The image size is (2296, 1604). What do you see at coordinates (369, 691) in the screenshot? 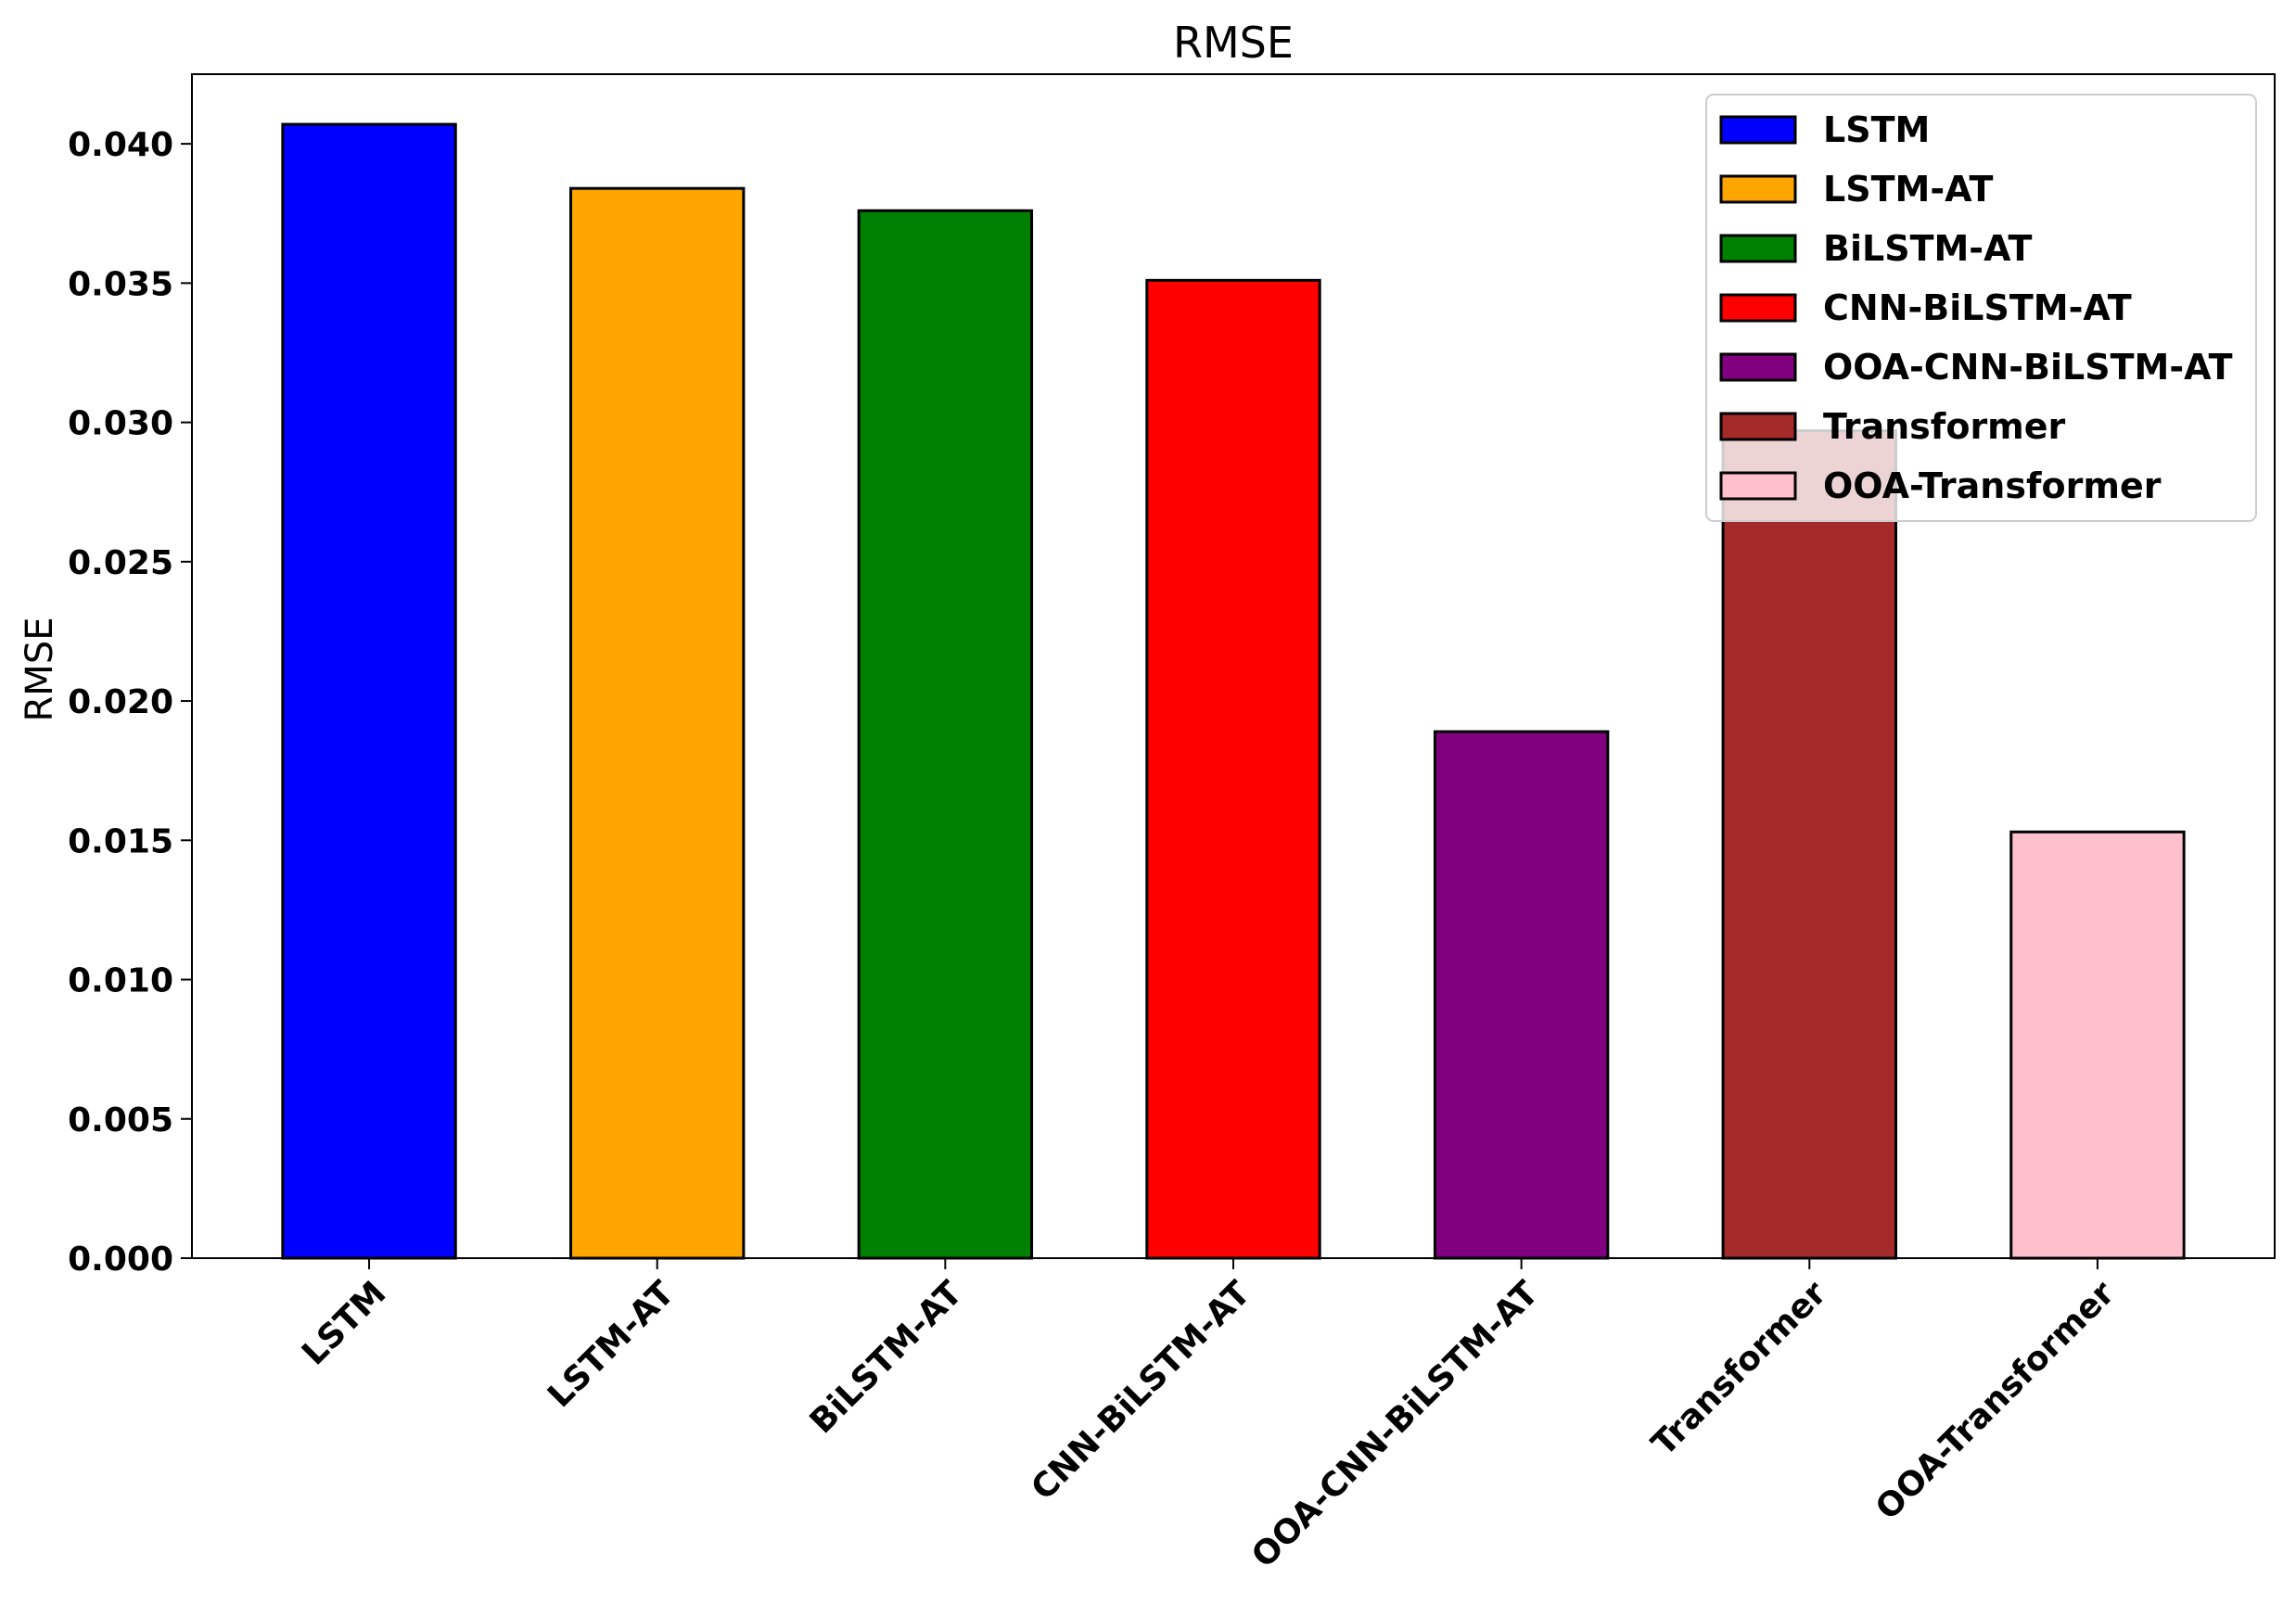
I see `bar-lstm` at bounding box center [369, 691].